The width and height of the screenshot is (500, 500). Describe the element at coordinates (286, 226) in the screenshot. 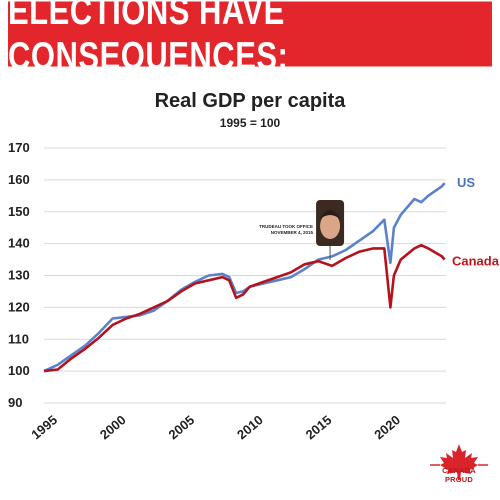

I see `annotation-line1: TRUDEAU TOOK OFFICE` at that location.